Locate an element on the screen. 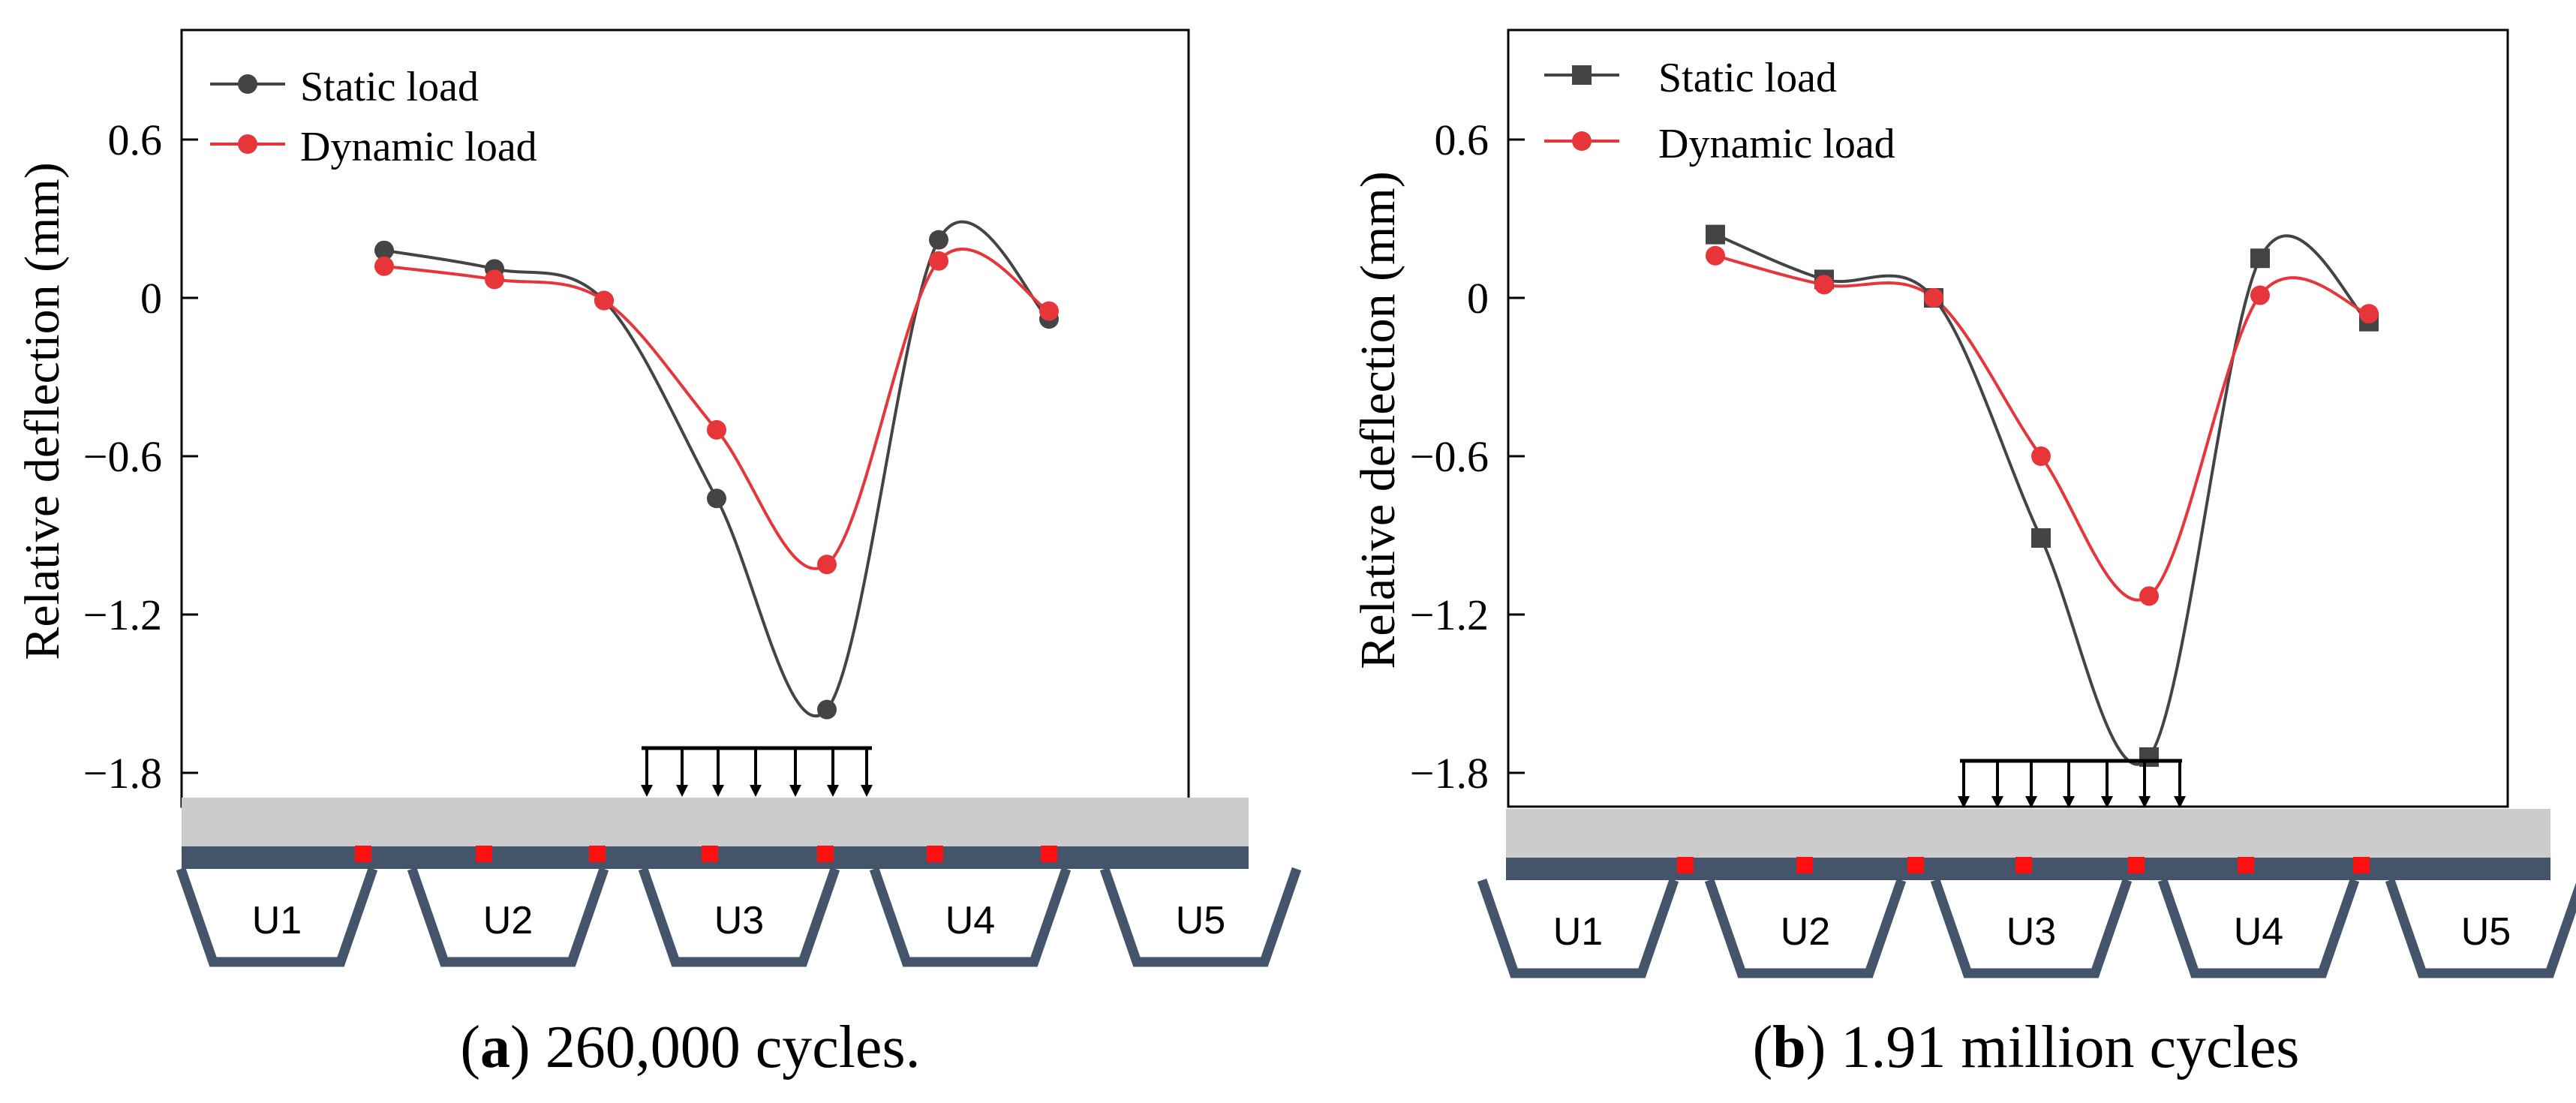  panel-a-legend-static-label: Static load is located at coordinates (389, 87).